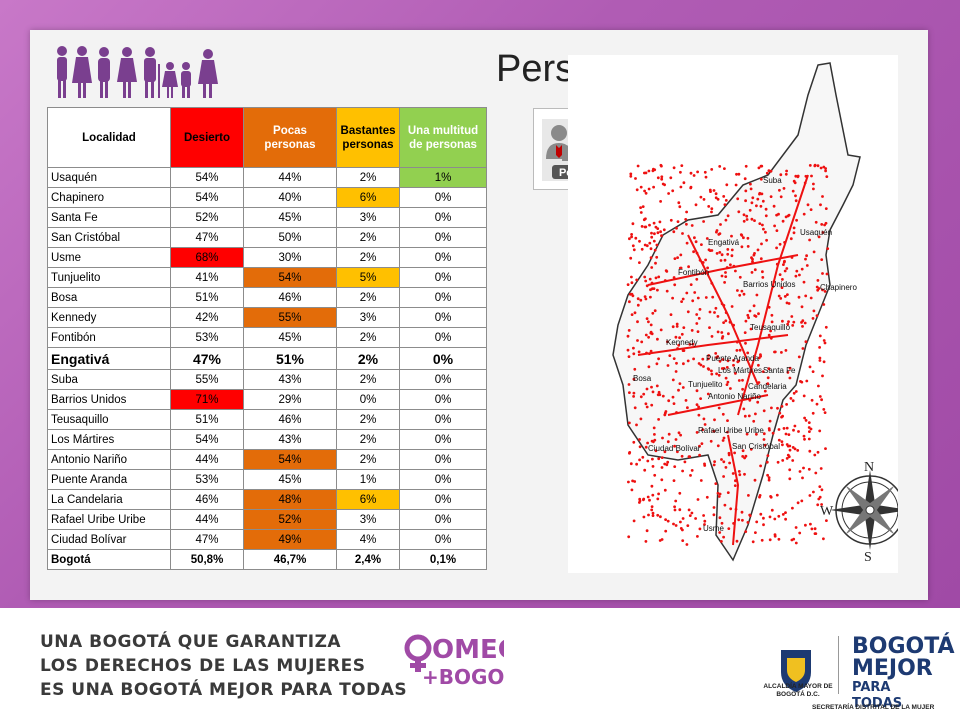  What do you see at coordinates (368, 479) in the screenshot?
I see `value-cell: 1%` at bounding box center [368, 479].